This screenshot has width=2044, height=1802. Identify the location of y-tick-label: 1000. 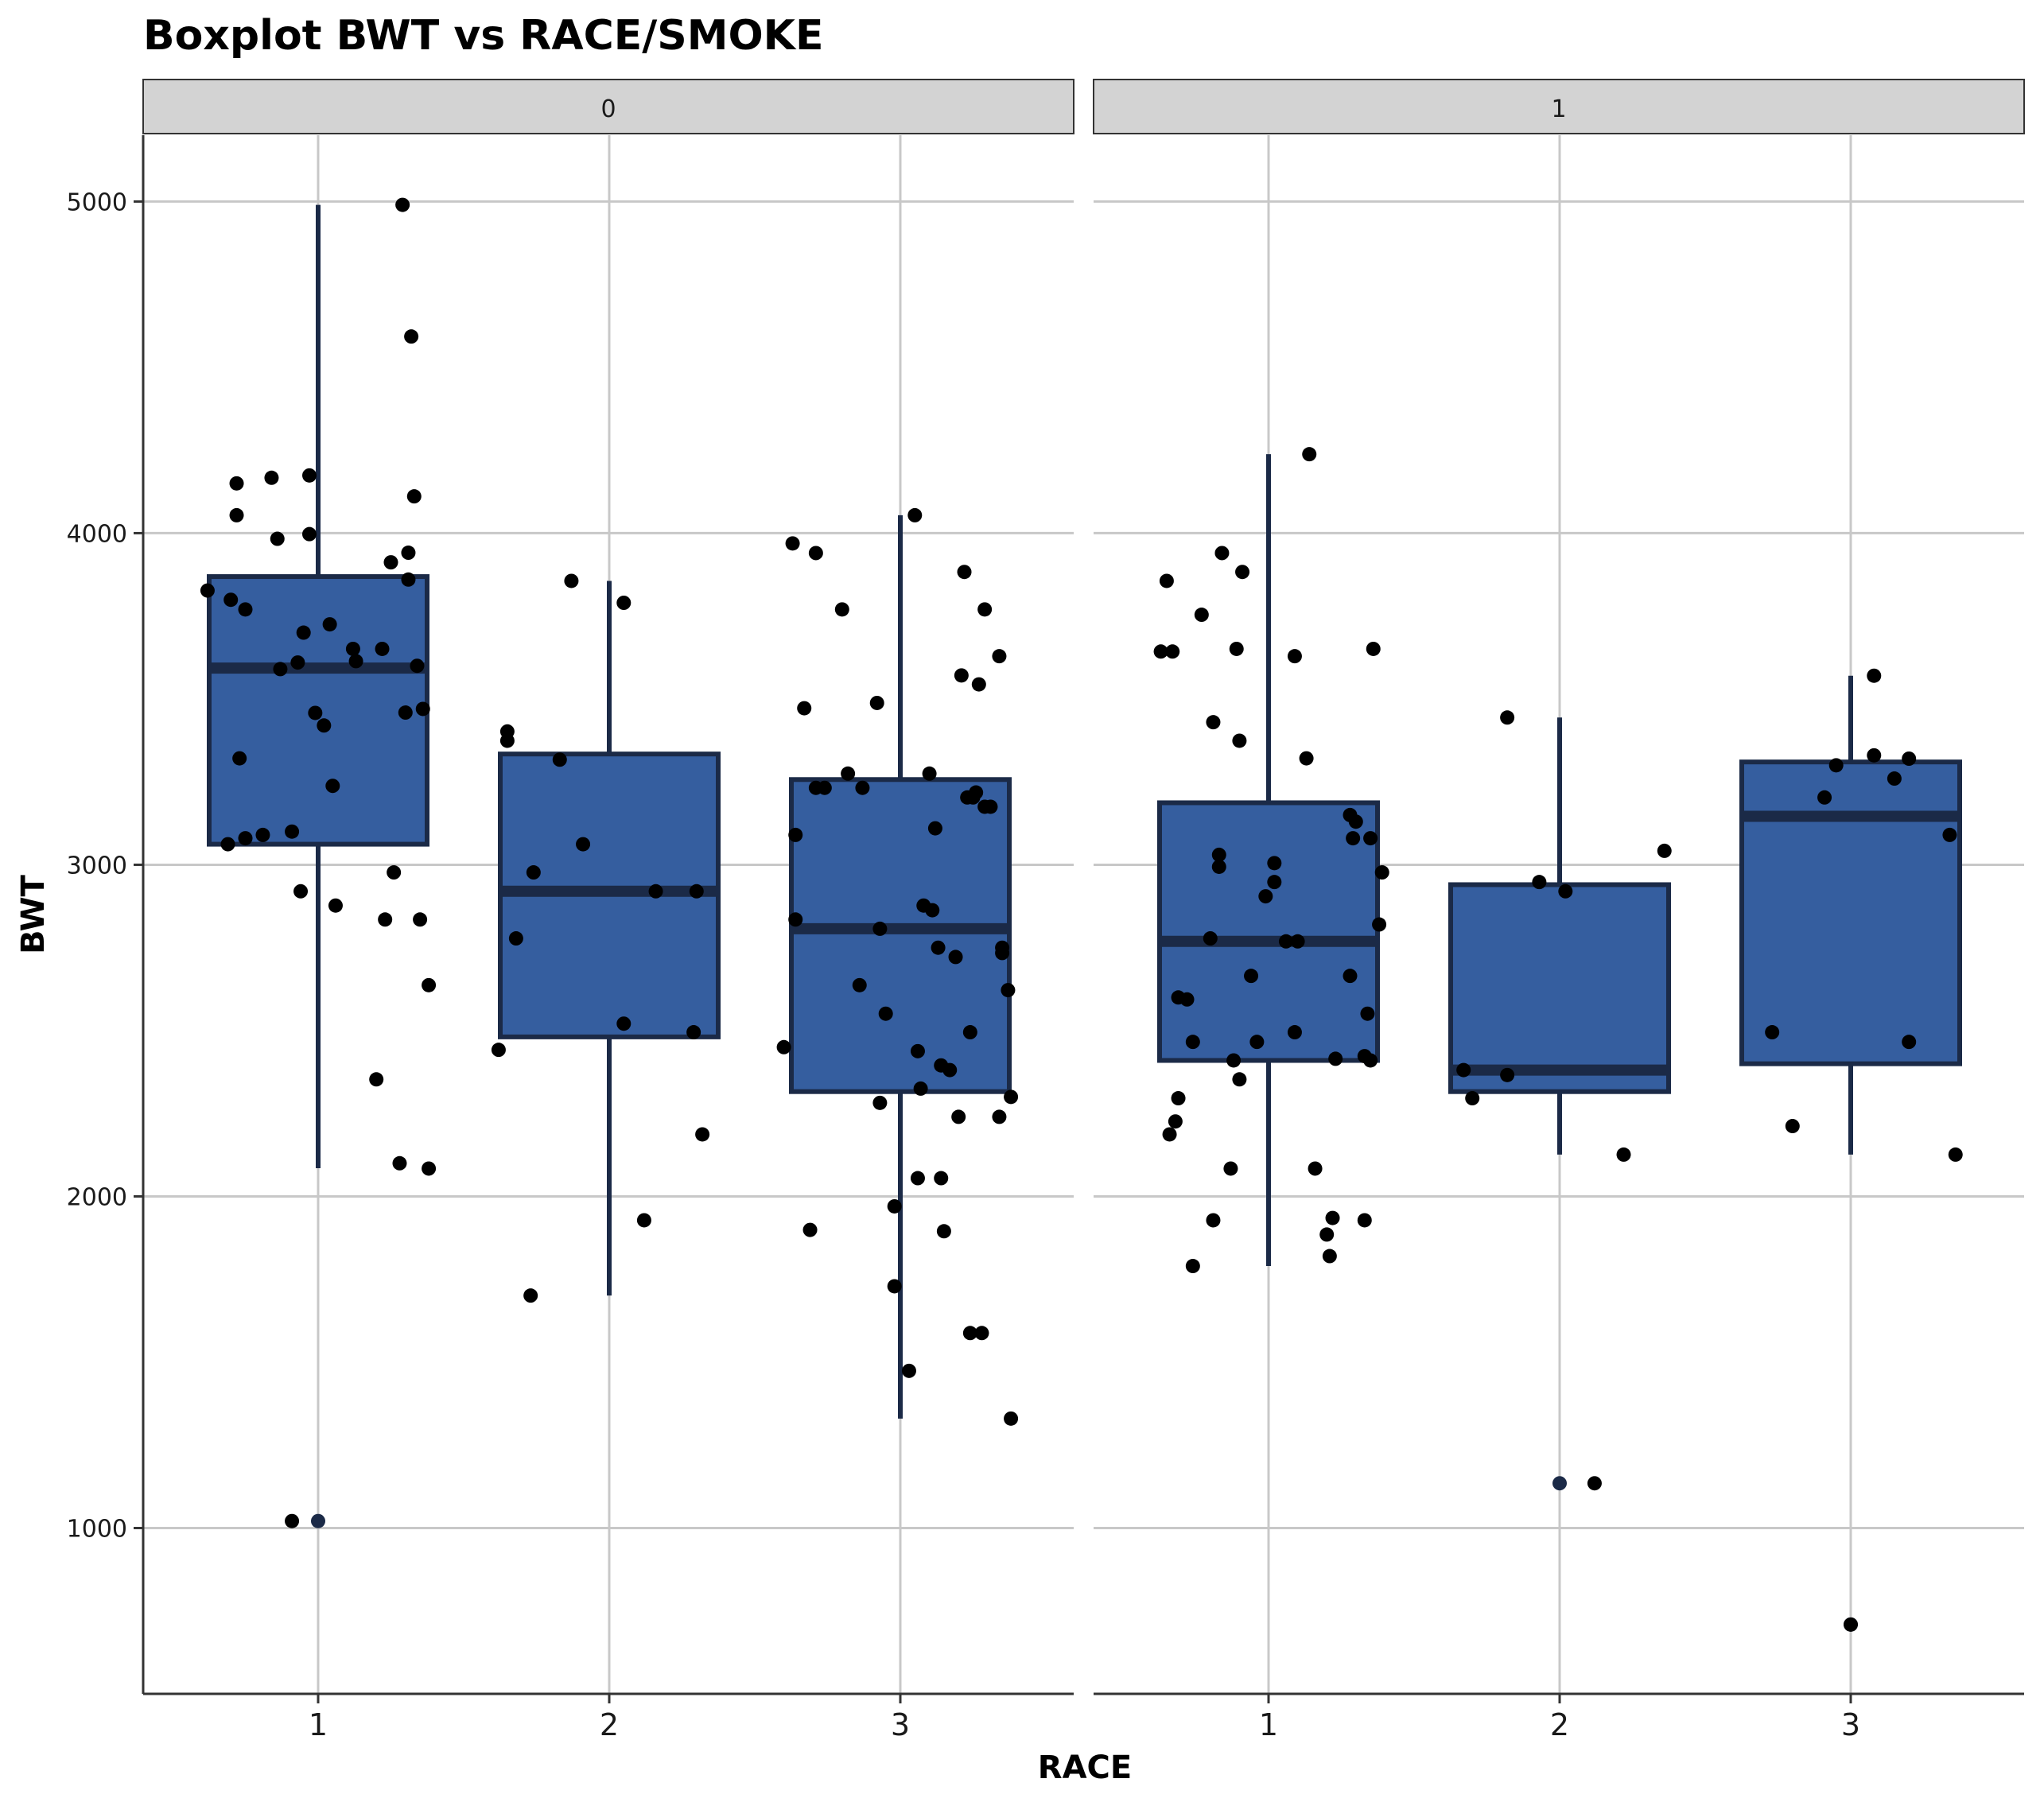
(97, 1529).